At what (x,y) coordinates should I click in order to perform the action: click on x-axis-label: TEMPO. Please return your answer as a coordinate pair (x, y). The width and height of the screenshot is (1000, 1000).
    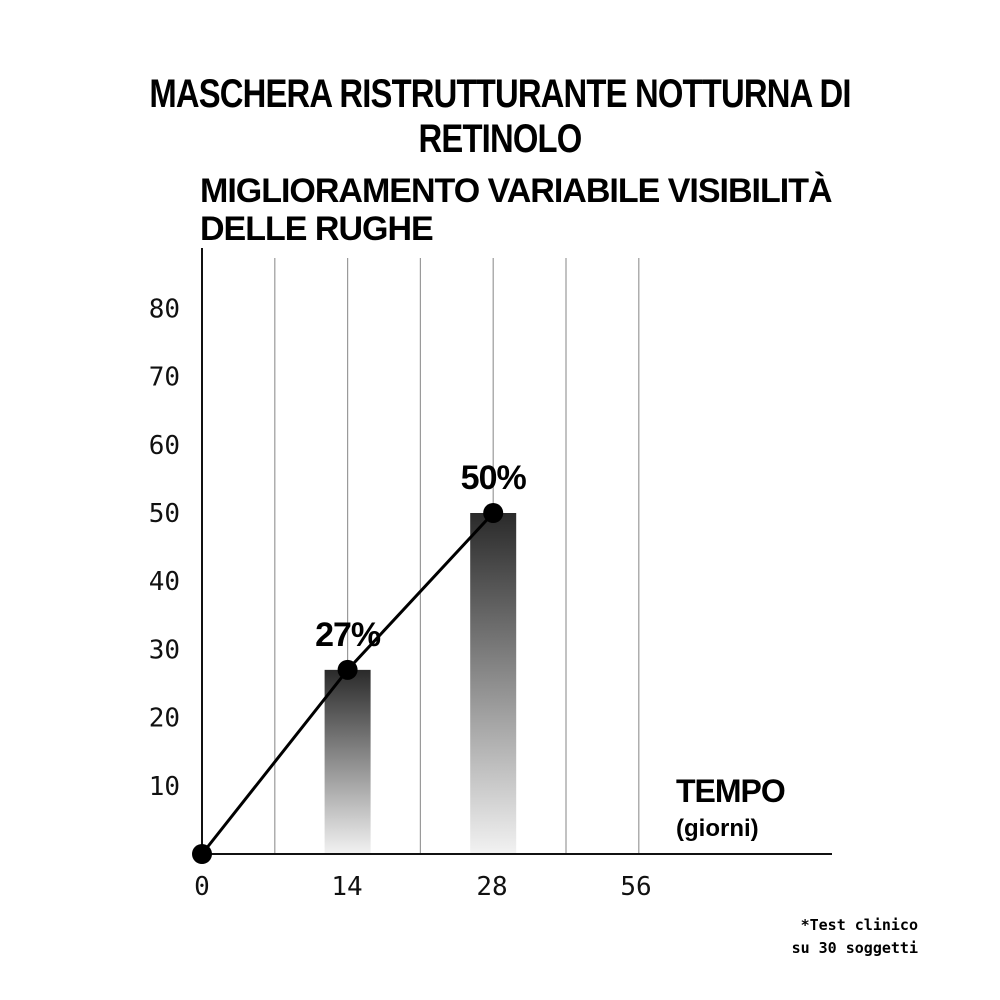
    Looking at the image, I should click on (730, 791).